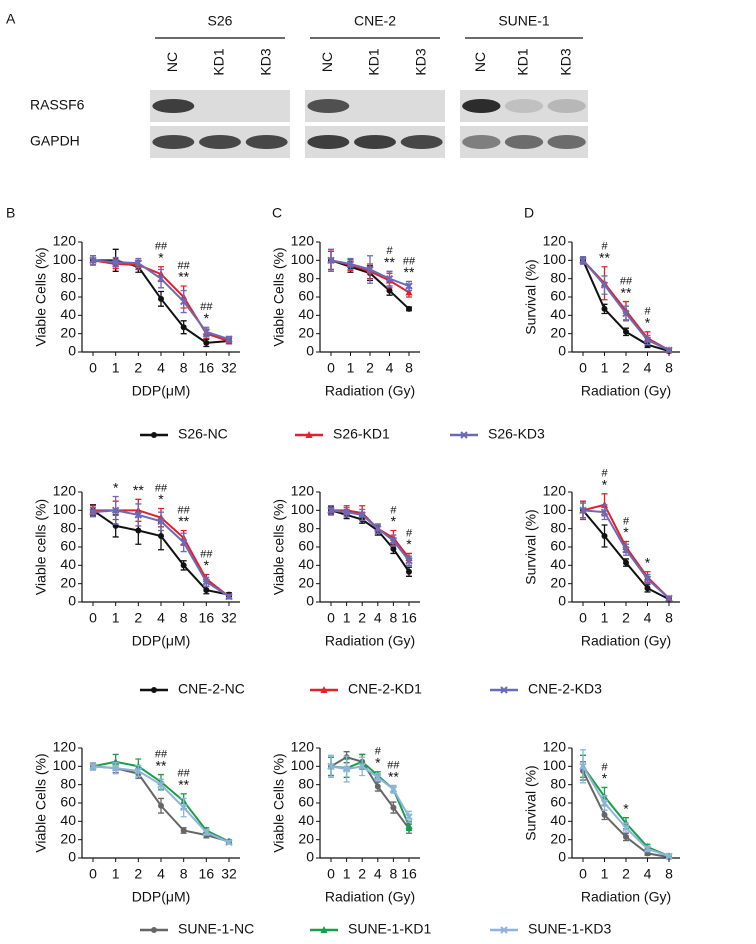  I want to click on x-tick-label: 32, so click(229, 874).